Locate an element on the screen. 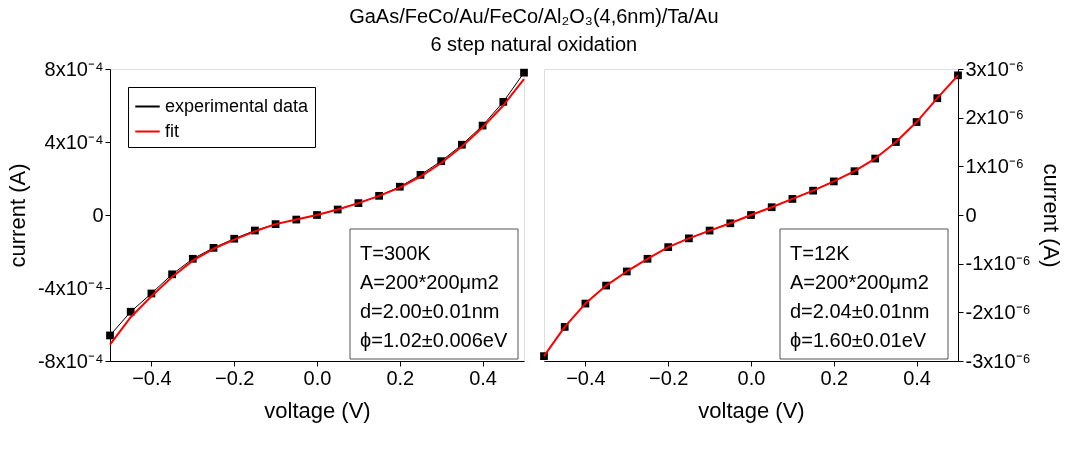 Image resolution: width=1085 pixels, height=476 pixels. chart-title: GaAs/FeCo/Au/FeCo/Al₂O₃(4,6nm)/Ta/Au is located at coordinates (534, 15).